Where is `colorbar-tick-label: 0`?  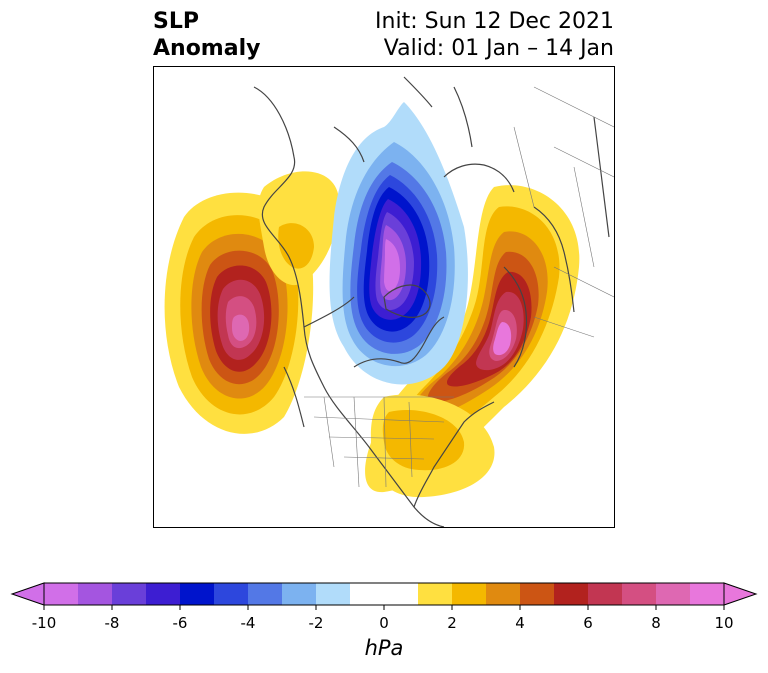
colorbar-tick-label: 0 is located at coordinates (384, 623).